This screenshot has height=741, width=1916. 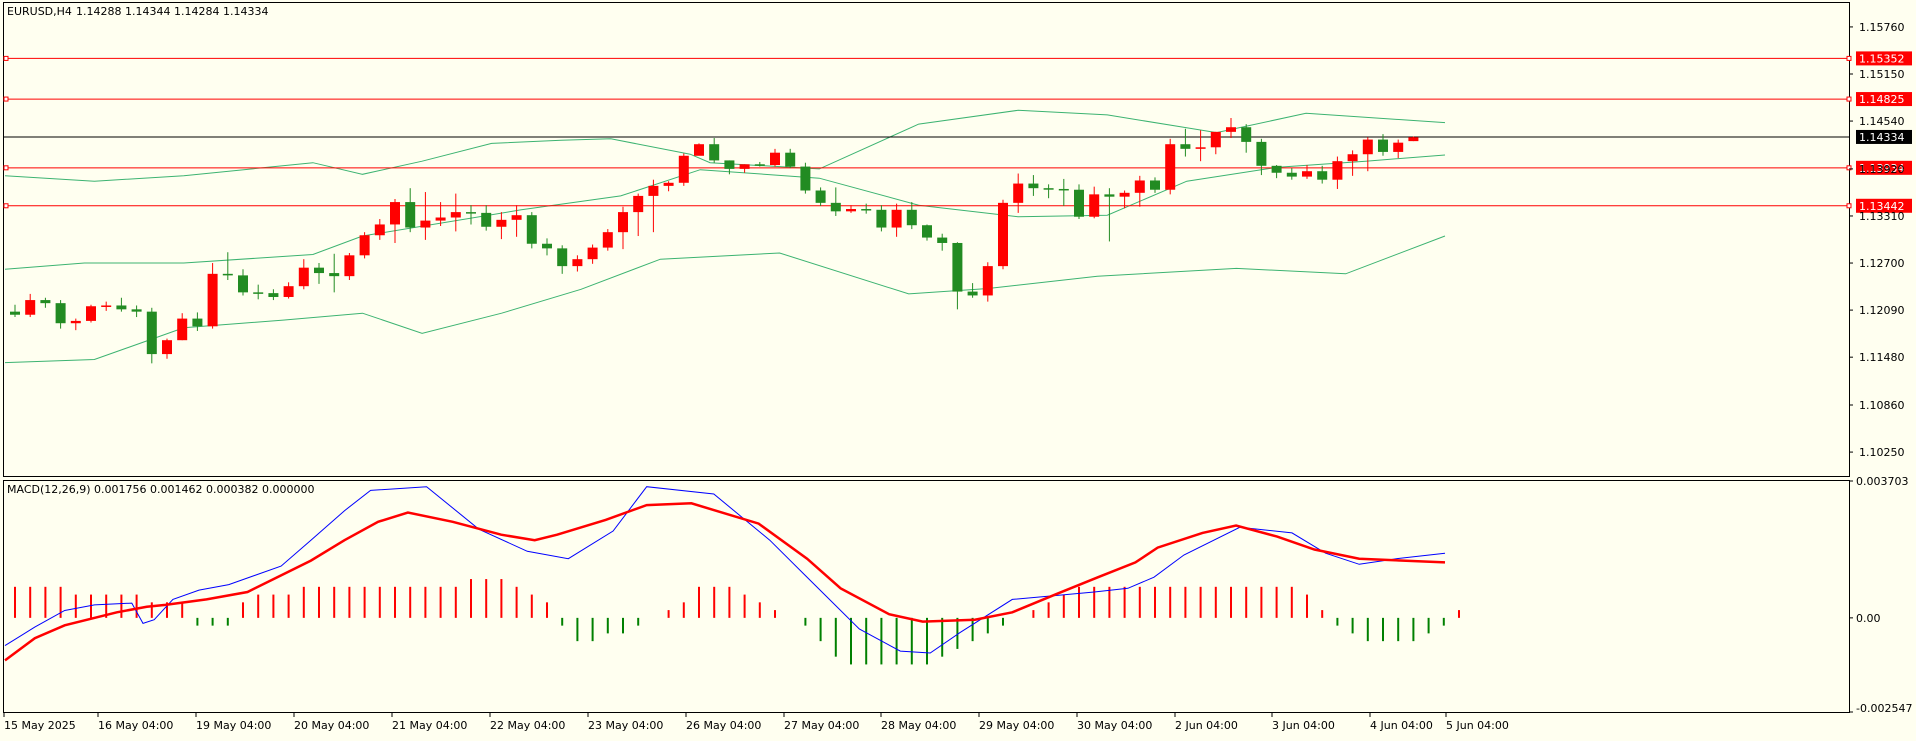 What do you see at coordinates (821, 725) in the screenshot?
I see `x-tick-label: 27 May 04:00` at bounding box center [821, 725].